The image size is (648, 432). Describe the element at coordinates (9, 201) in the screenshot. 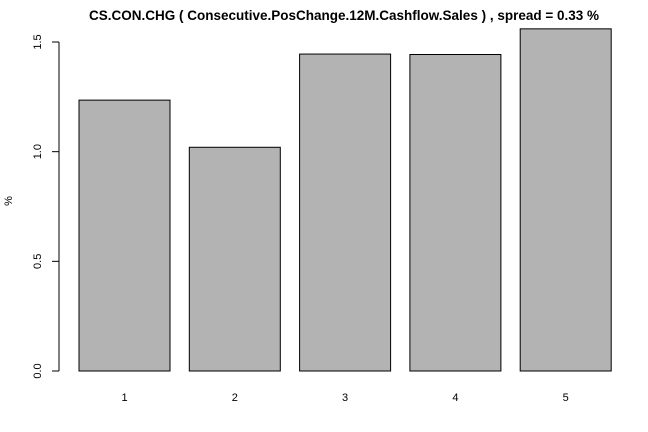

I see `y-axis-label: %` at that location.